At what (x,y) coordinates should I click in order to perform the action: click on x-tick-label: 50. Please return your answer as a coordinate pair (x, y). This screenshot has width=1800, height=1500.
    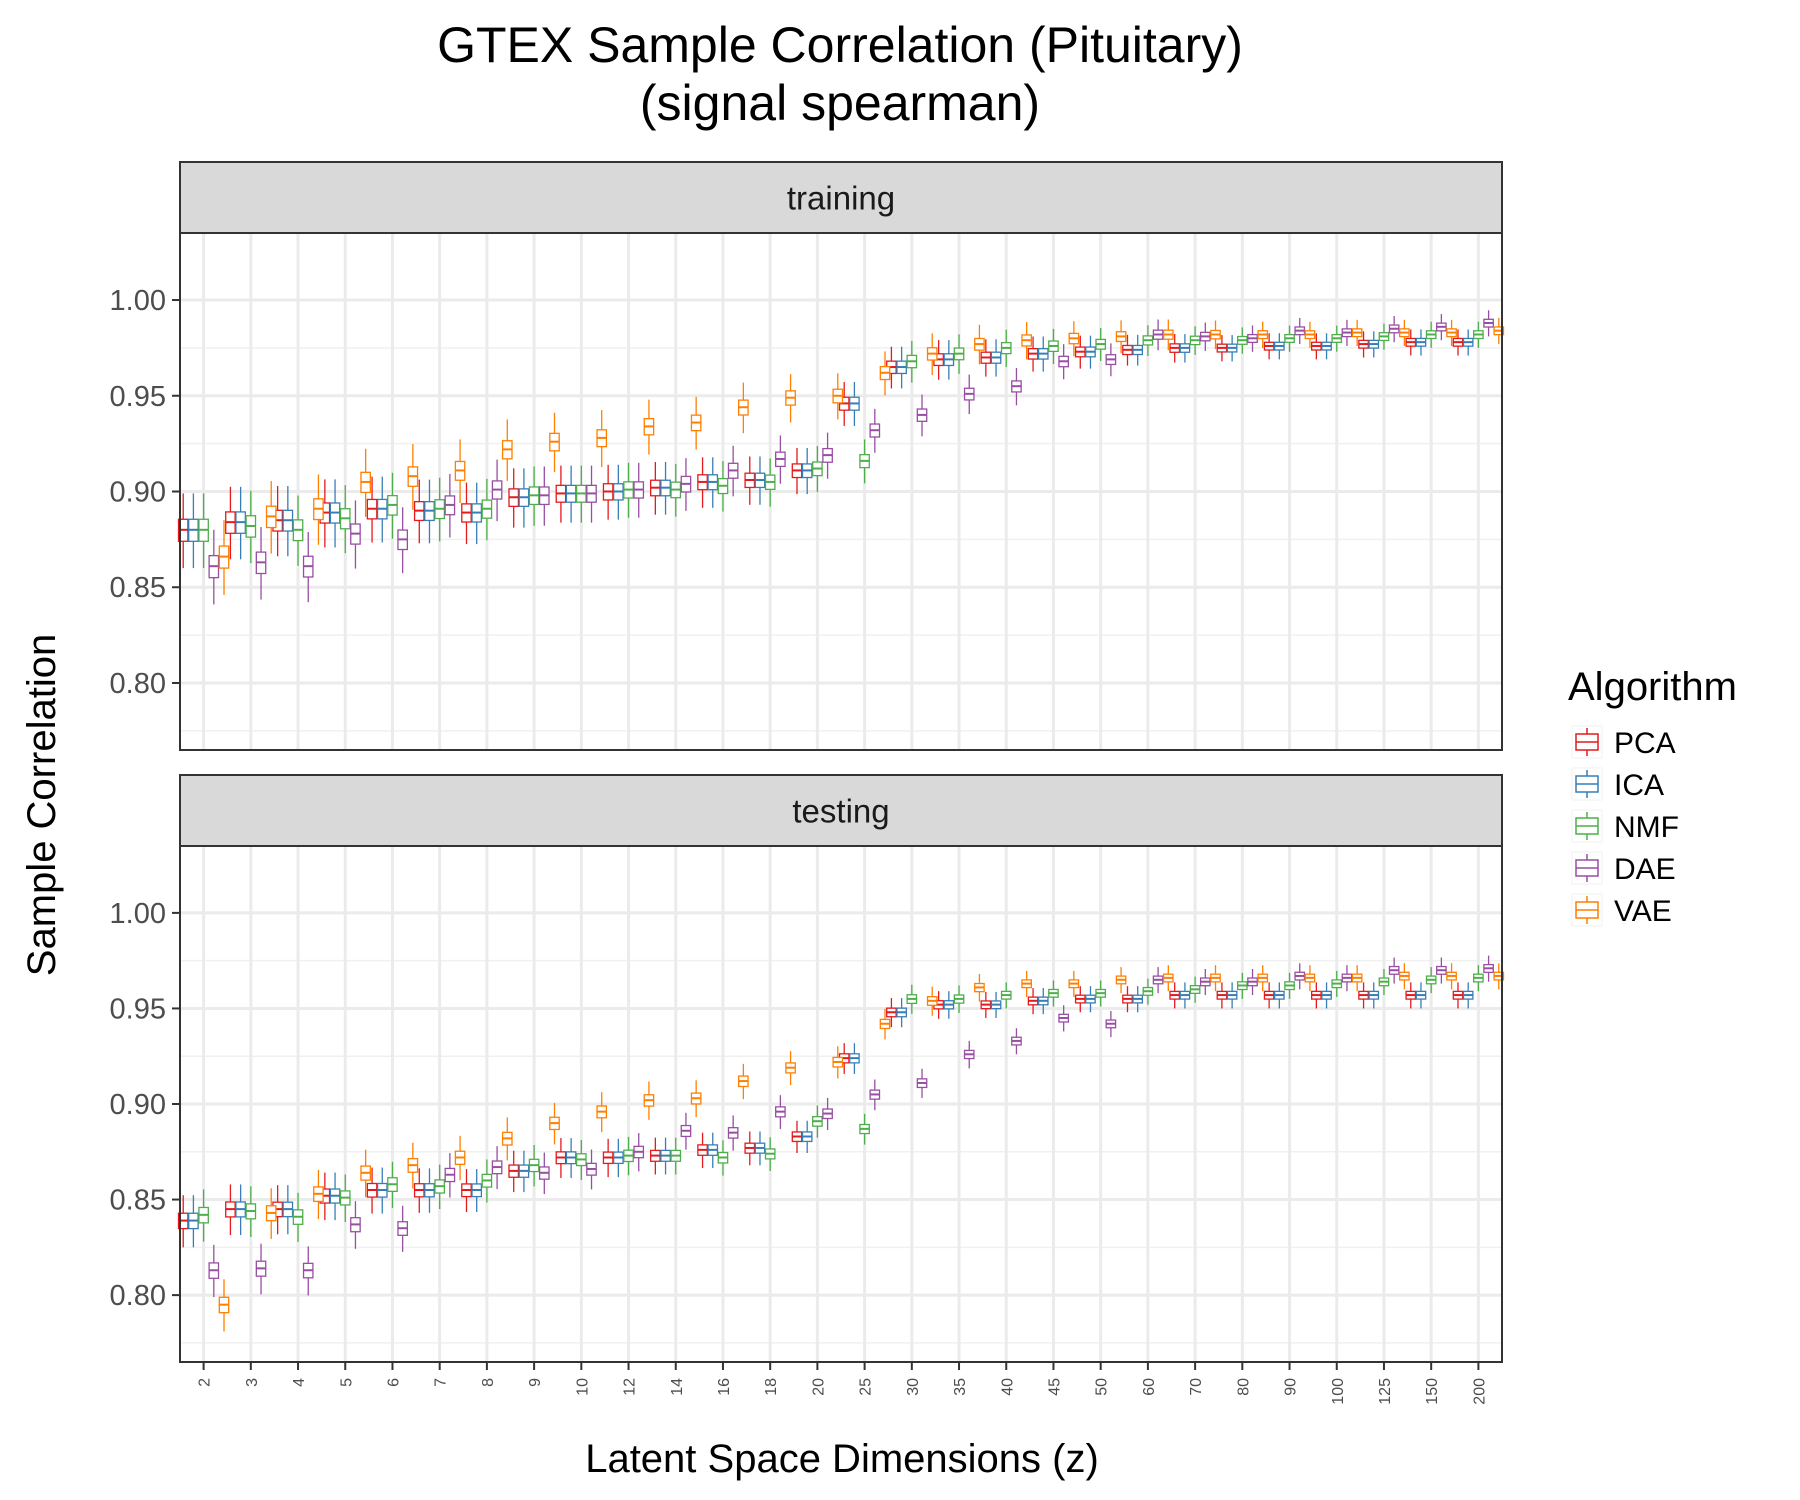
    Looking at the image, I should click on (1102, 1387).